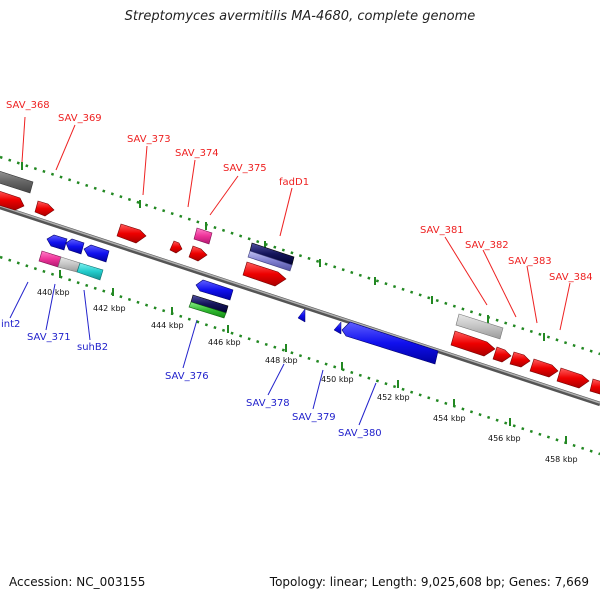 The width and height of the screenshot is (600, 600). Describe the element at coordinates (479, 326) in the screenshot. I see `gene-sav-381-top` at that location.